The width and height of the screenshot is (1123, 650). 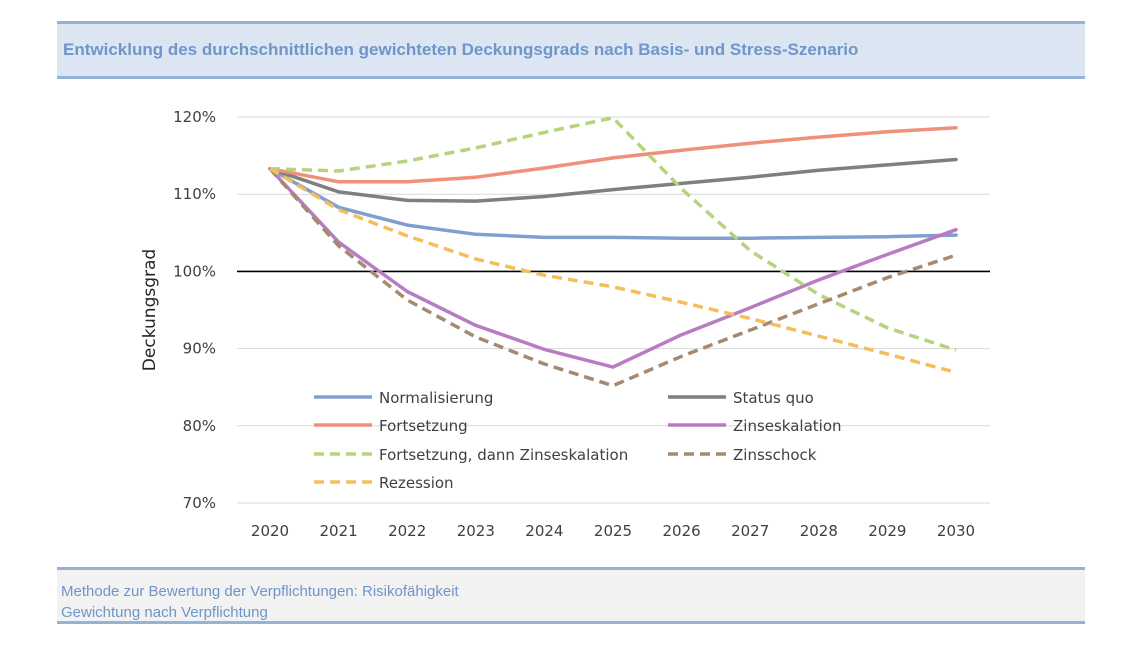 I want to click on x-tick-label: 2023, so click(x=476, y=531).